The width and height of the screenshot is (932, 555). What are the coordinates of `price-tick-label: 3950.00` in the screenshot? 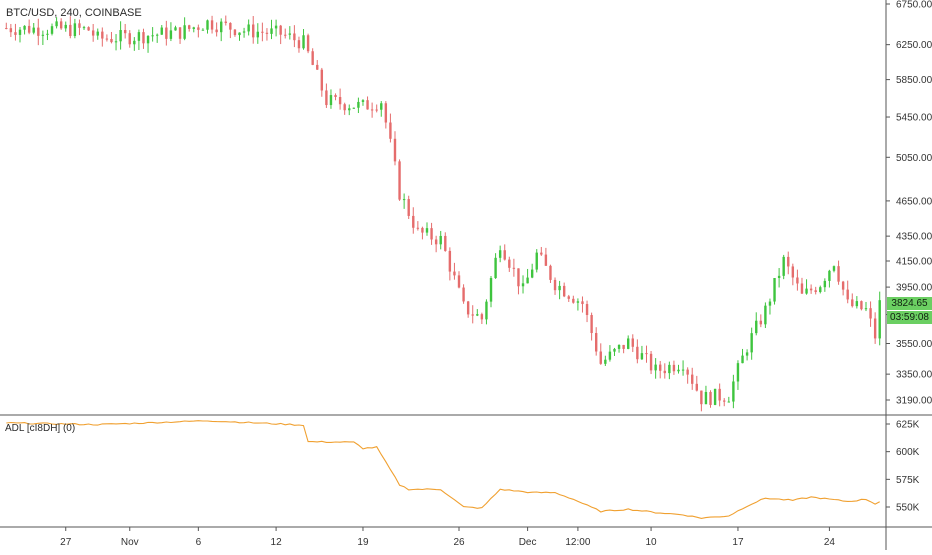 It's located at (914, 288).